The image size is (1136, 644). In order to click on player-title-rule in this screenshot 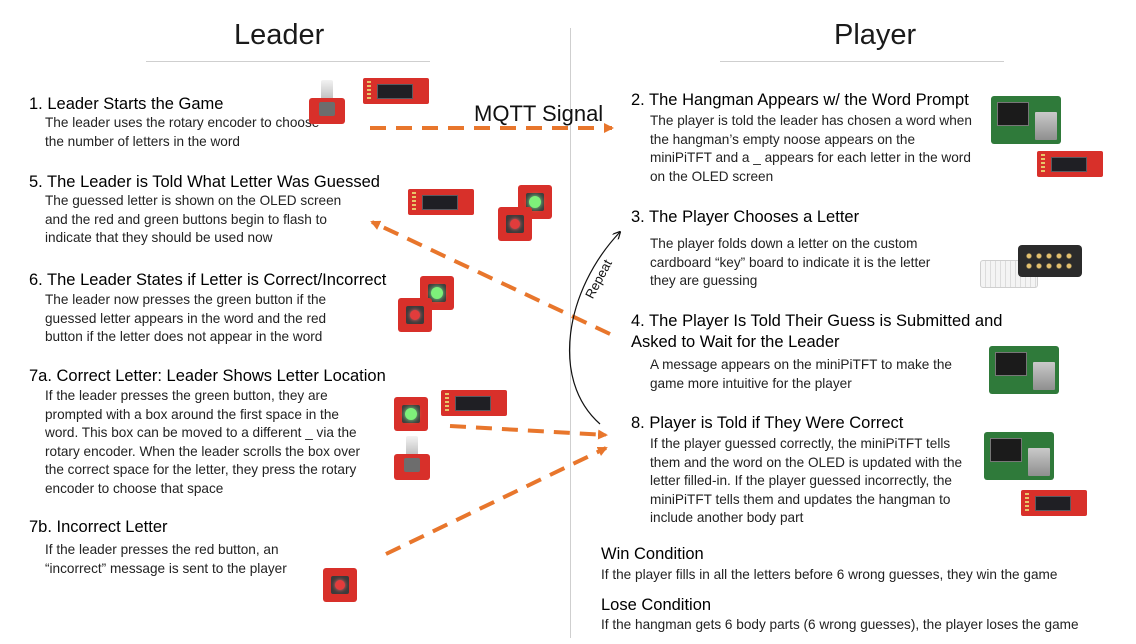, I will do `click(862, 61)`.